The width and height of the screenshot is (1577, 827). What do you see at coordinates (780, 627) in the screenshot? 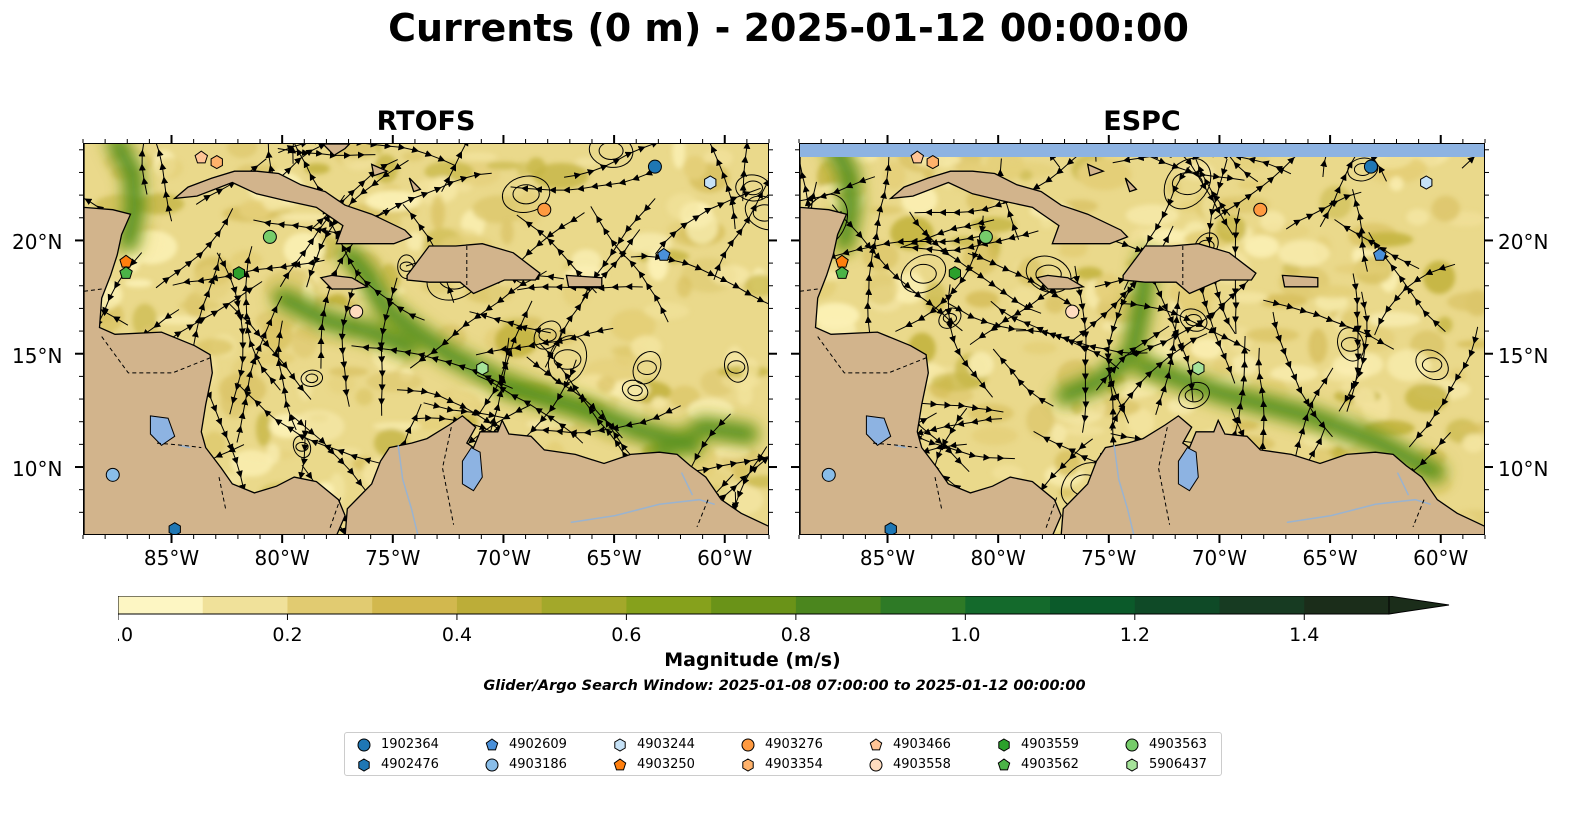
I see `colorbar: 0.0 0.2 0.4 0.6 0.8 1.0 1.2 1.4` at bounding box center [780, 627].